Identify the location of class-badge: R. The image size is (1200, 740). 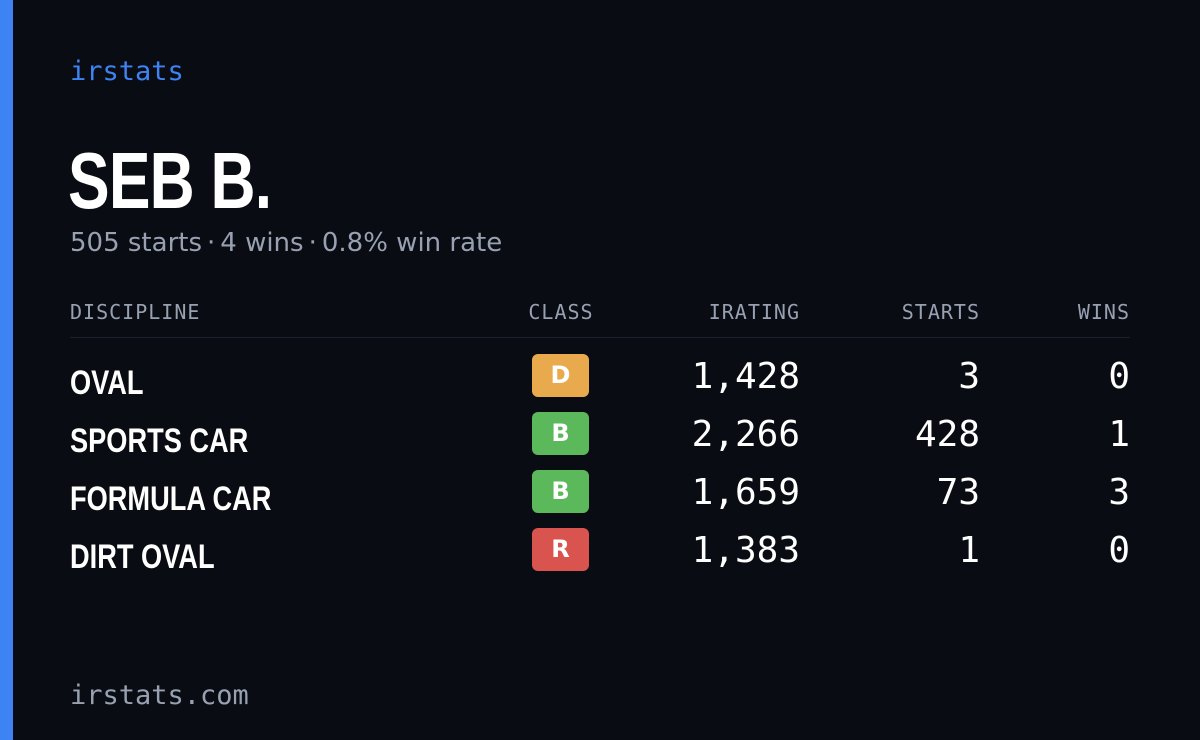
(560, 549).